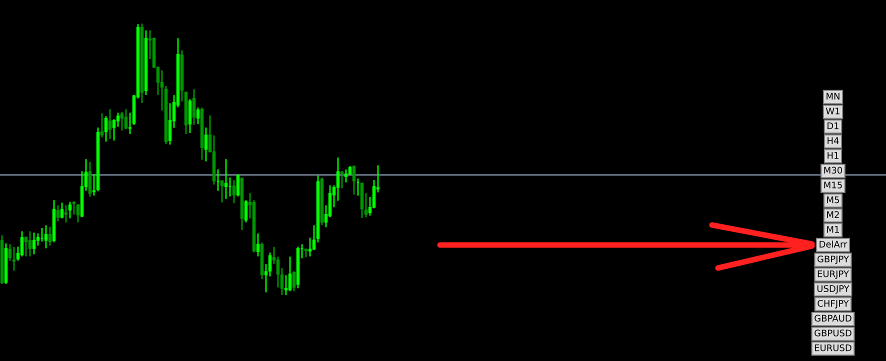 The height and width of the screenshot is (361, 886). What do you see at coordinates (834, 274) in the screenshot?
I see `text: EURJPY` at bounding box center [834, 274].